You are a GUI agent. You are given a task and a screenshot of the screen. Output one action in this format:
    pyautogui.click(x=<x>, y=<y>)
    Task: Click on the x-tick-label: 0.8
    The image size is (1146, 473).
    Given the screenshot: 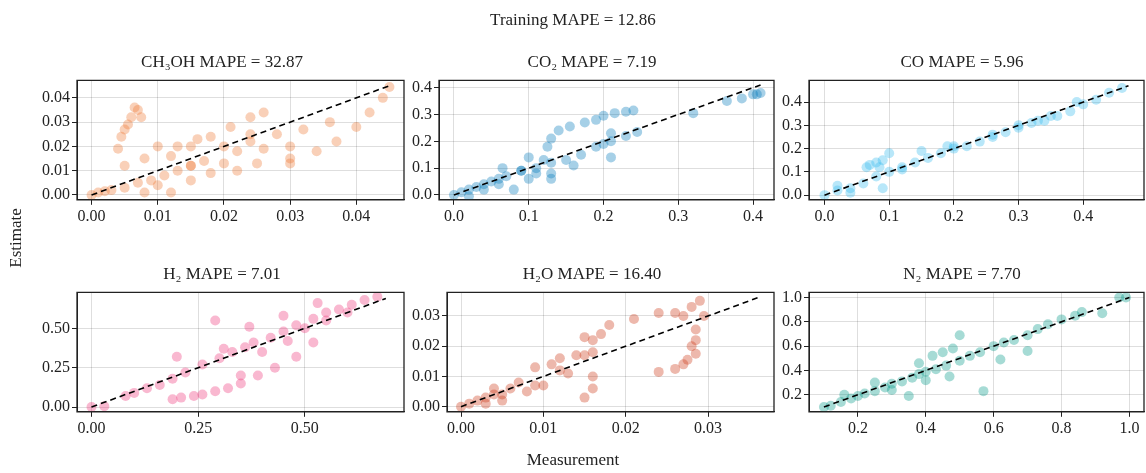 What is the action you would take?
    pyautogui.click(x=1061, y=427)
    